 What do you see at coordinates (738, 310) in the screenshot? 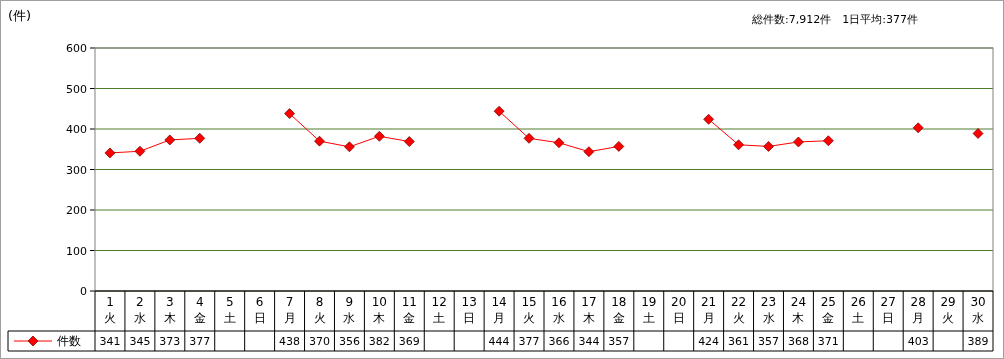
I see `x-tick-label: 22 火` at bounding box center [738, 310].